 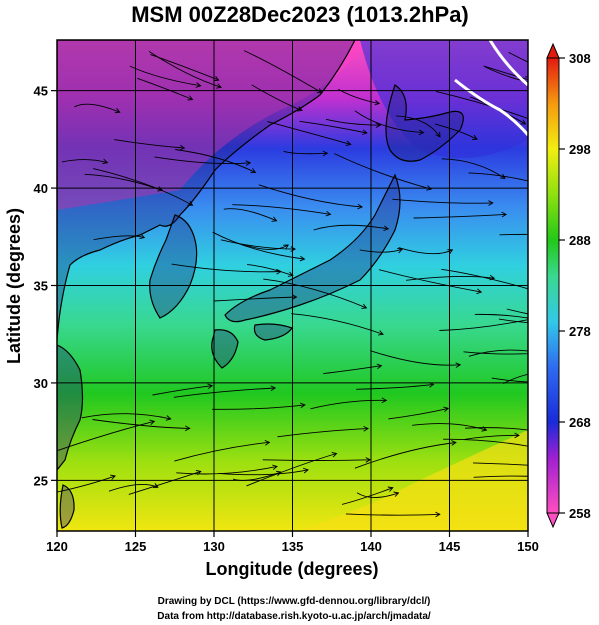 I want to click on land-taiwan, so click(x=67, y=506).